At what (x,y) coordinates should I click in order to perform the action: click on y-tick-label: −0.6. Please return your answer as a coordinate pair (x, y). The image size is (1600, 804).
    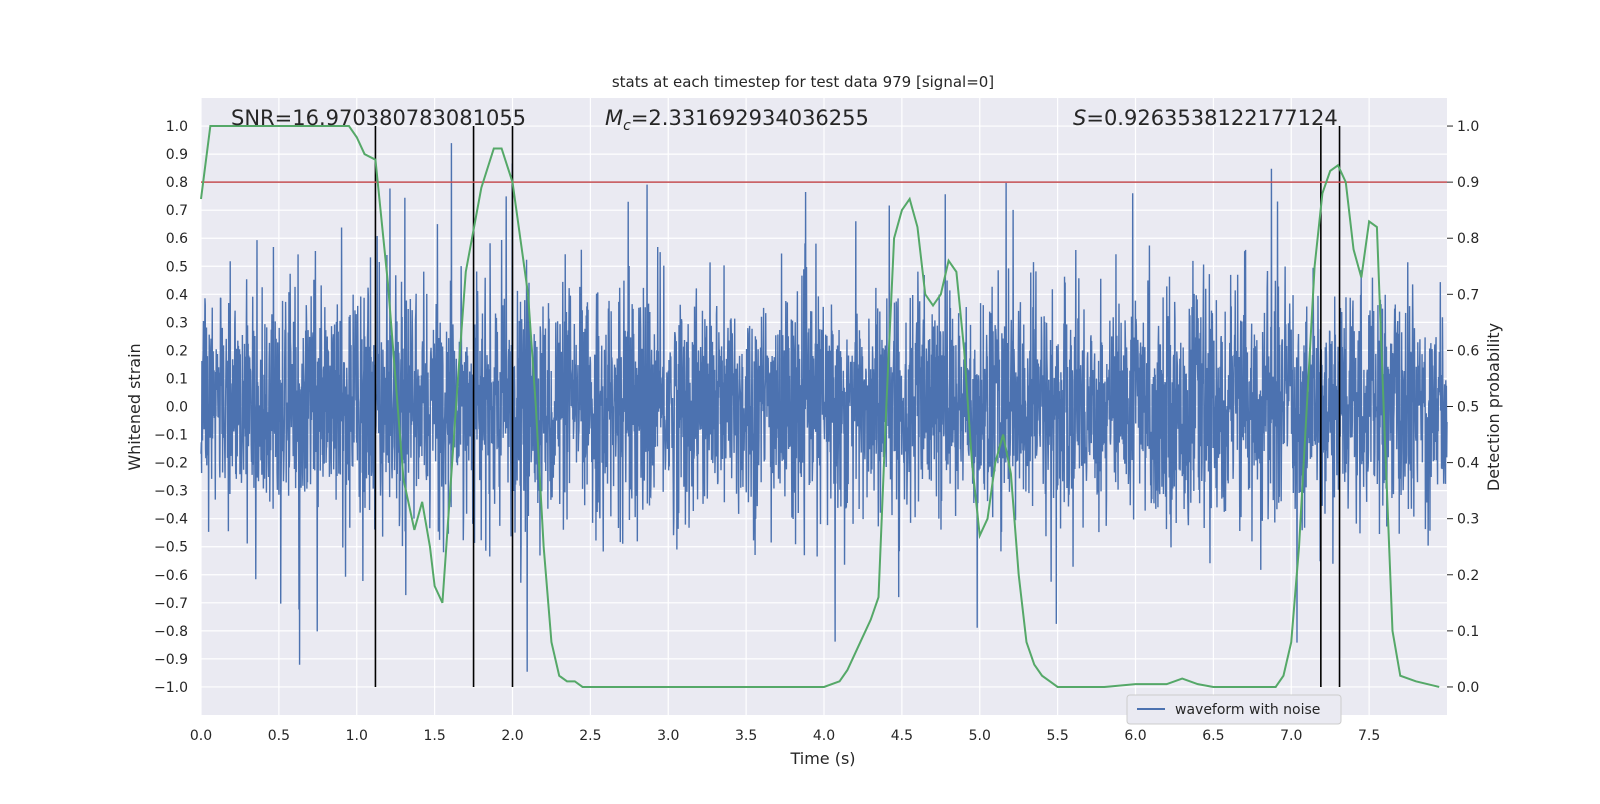
    Looking at the image, I should click on (171, 576).